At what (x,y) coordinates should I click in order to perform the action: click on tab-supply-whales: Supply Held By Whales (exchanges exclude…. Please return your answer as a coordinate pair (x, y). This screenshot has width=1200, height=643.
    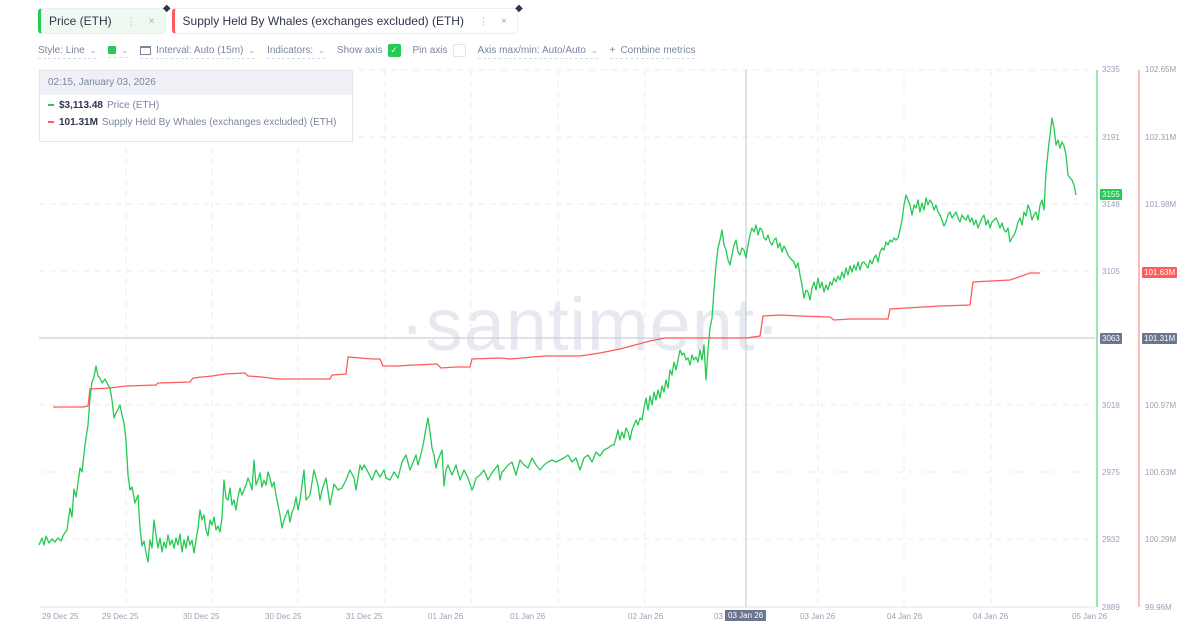
    Looking at the image, I should click on (347, 18).